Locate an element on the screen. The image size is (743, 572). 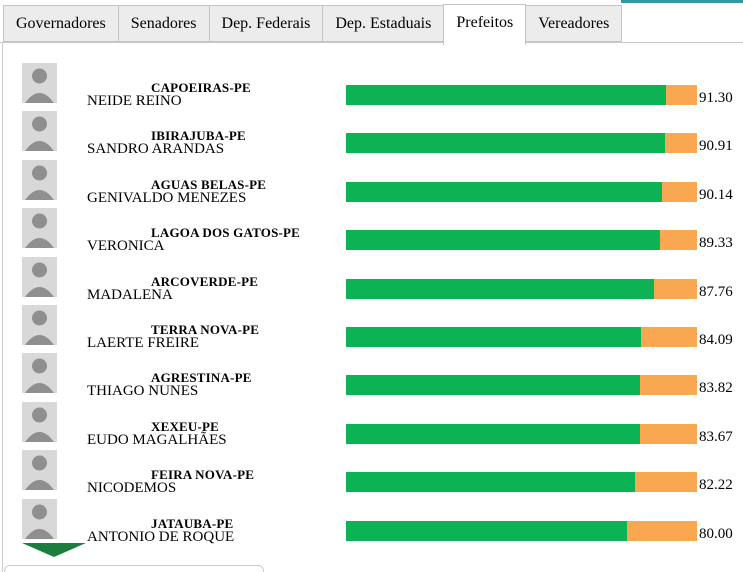
tab-prefeitos: Prefeitos is located at coordinates (485, 24).